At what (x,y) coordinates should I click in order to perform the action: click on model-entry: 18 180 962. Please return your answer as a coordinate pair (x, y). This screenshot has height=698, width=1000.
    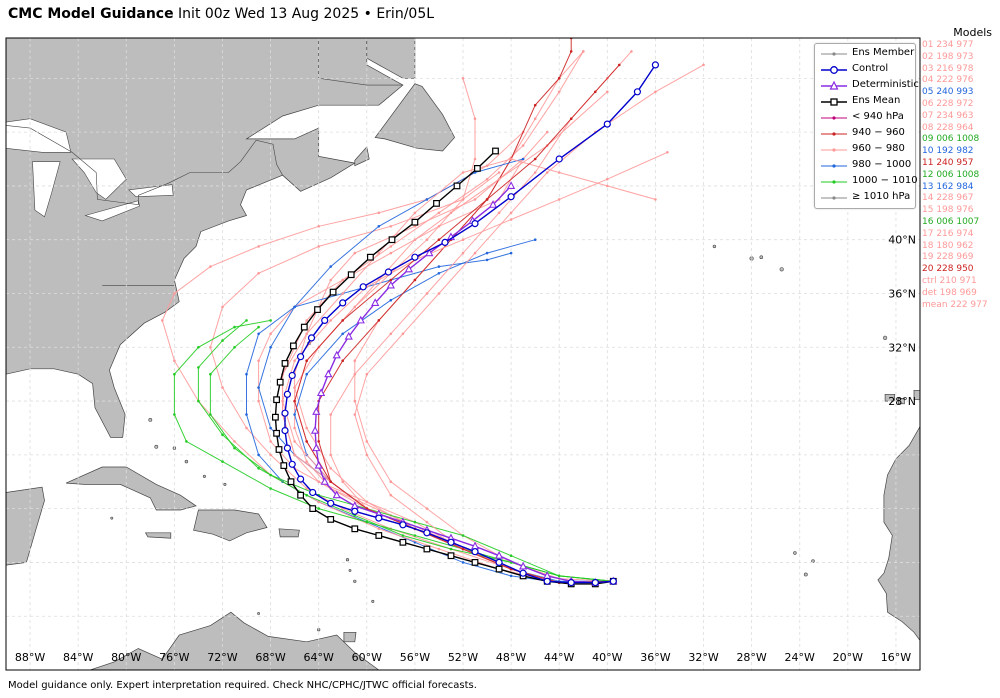
    Looking at the image, I should click on (948, 245).